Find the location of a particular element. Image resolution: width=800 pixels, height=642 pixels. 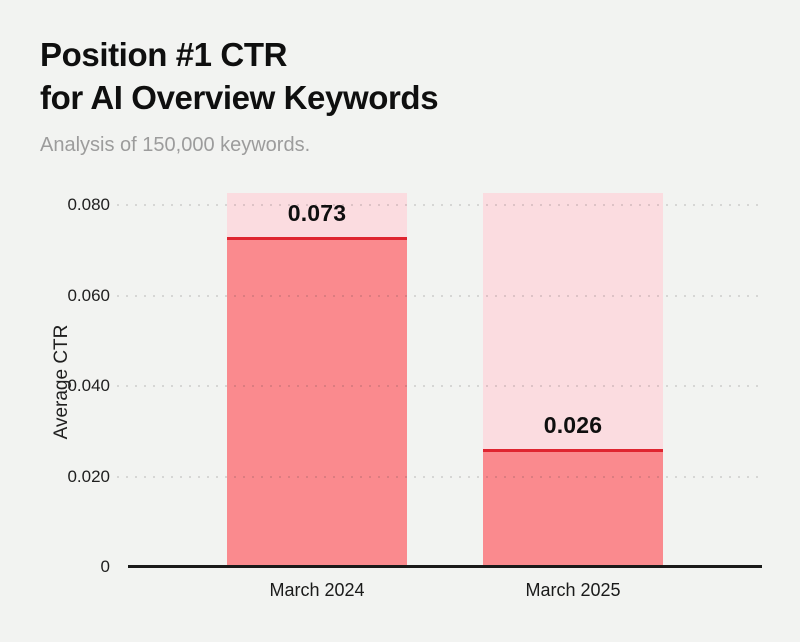

chart-title-line2: for AI Overview Keywords is located at coordinates (239, 97).